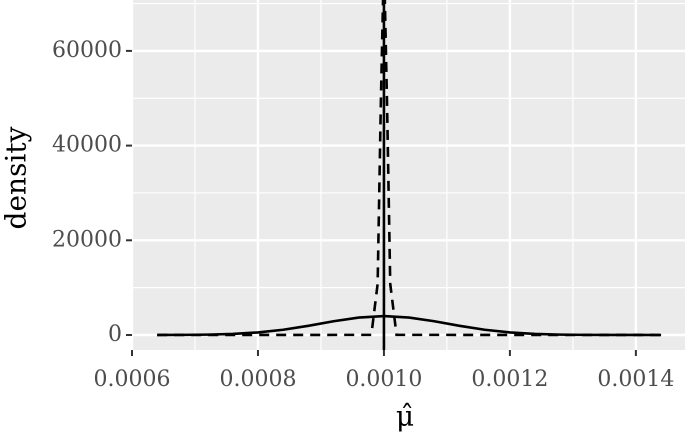 Image resolution: width=685 pixels, height=436 pixels. I want to click on x-tick-label: 0.0014, so click(635, 379).